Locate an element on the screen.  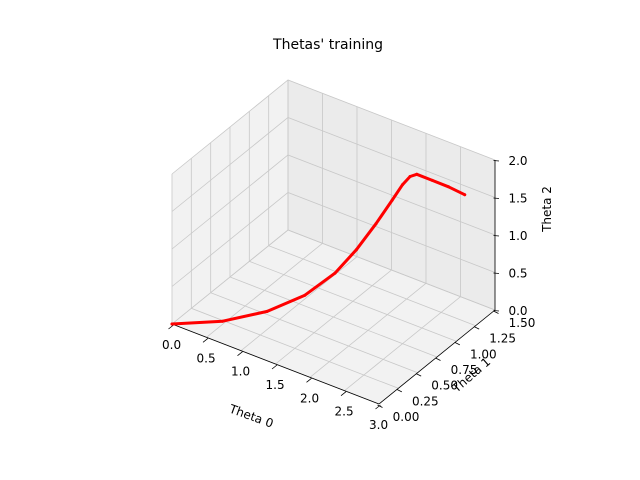
z-tick-label: 1.5 is located at coordinates (517, 199).